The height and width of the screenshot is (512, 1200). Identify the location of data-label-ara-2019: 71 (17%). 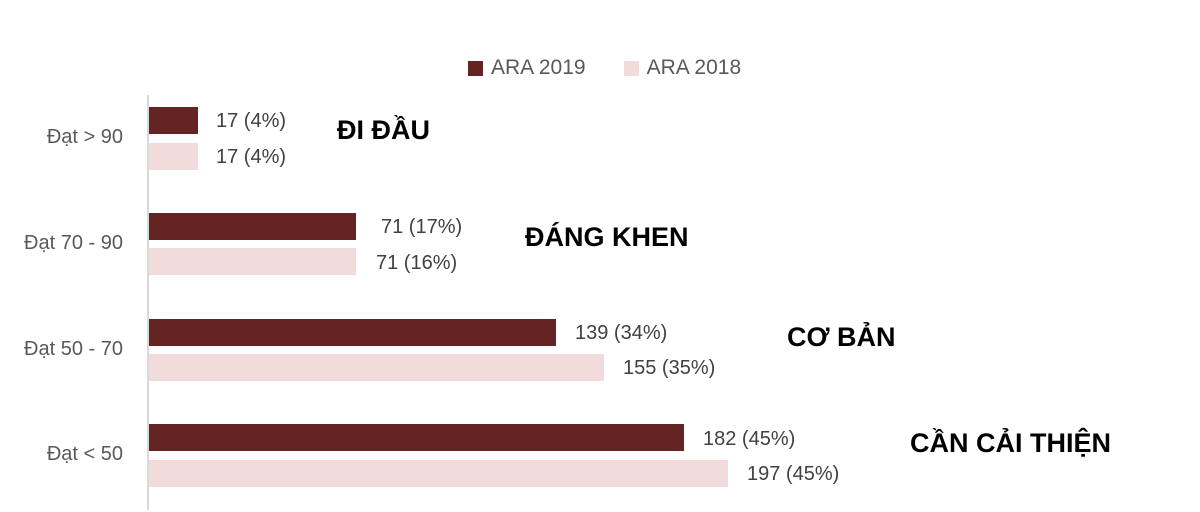
(422, 227).